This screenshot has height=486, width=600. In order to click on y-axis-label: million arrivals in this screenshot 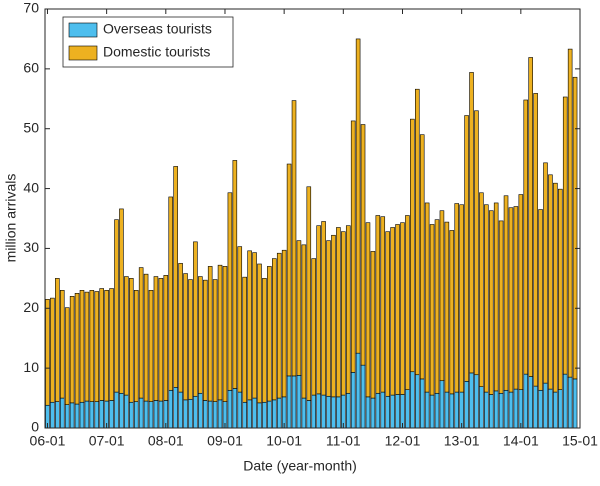, I will do `click(11, 218)`.